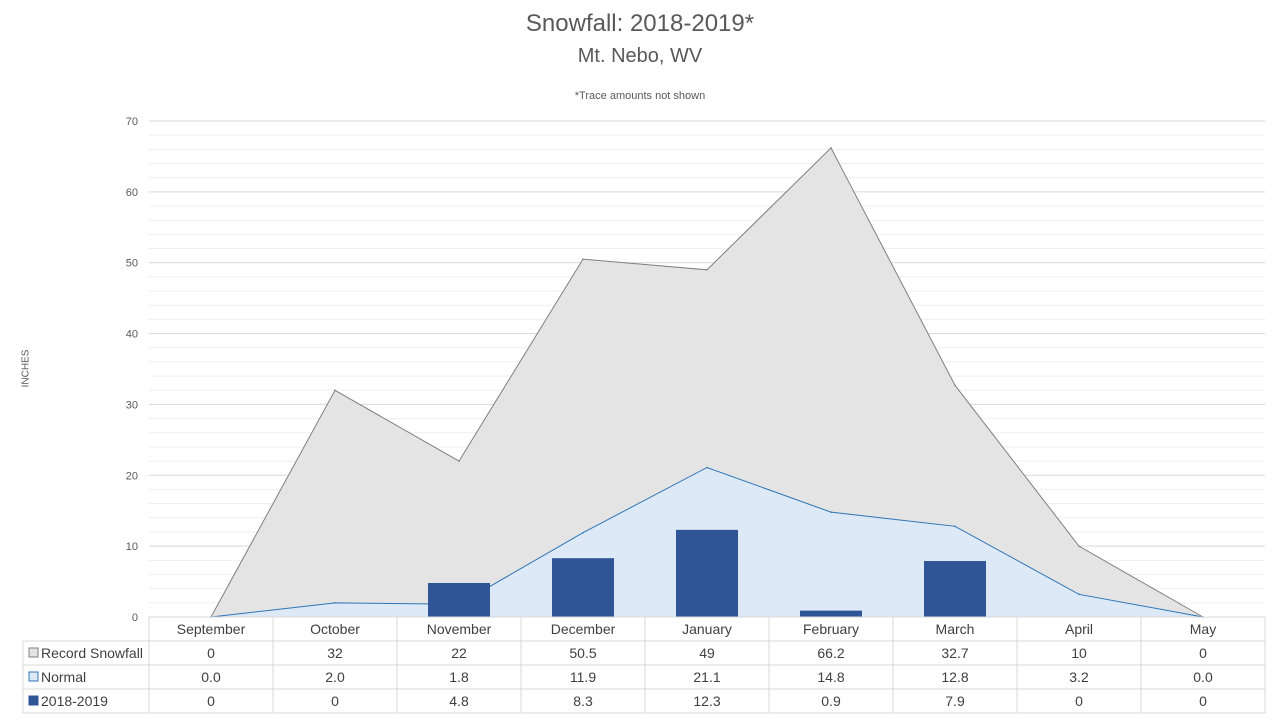  I want to click on y-tick-label: 60, so click(132, 193).